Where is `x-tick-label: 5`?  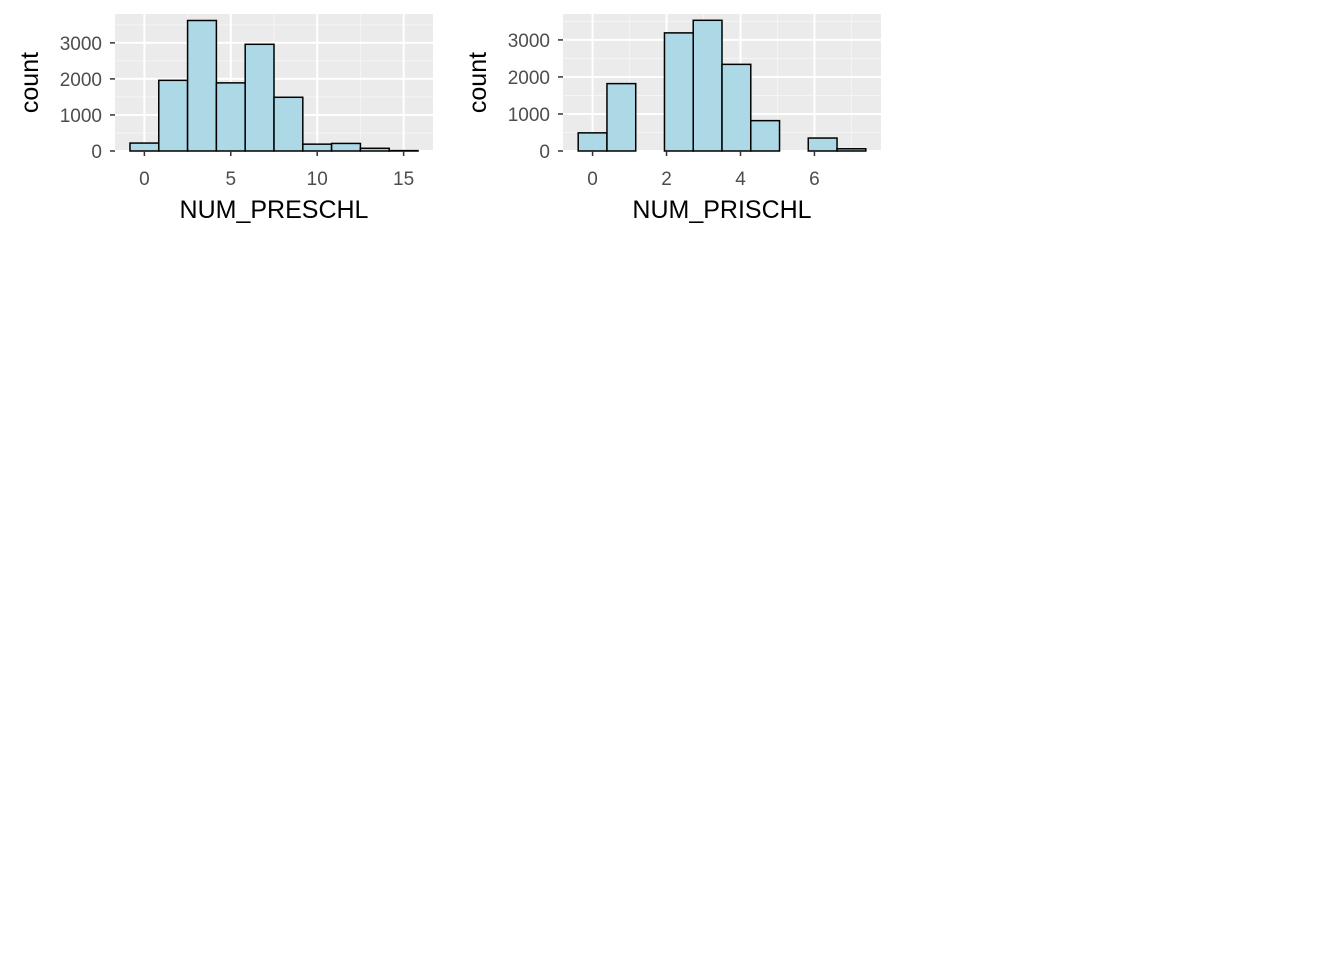
x-tick-label: 5 is located at coordinates (231, 179).